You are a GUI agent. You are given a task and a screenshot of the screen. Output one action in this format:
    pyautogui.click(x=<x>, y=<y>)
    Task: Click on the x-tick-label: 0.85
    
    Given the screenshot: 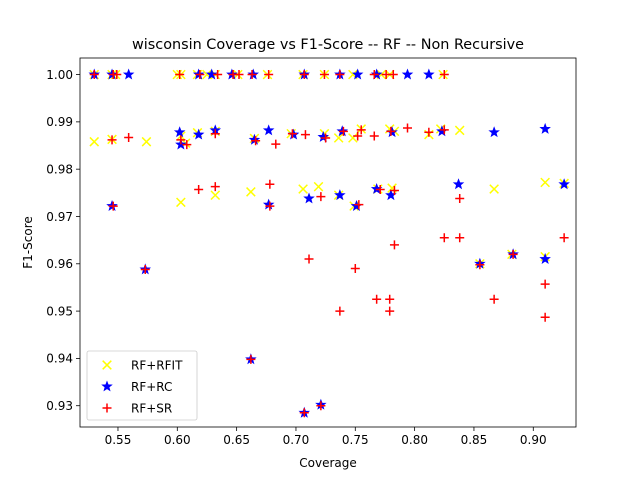 What is the action you would take?
    pyautogui.click(x=474, y=440)
    